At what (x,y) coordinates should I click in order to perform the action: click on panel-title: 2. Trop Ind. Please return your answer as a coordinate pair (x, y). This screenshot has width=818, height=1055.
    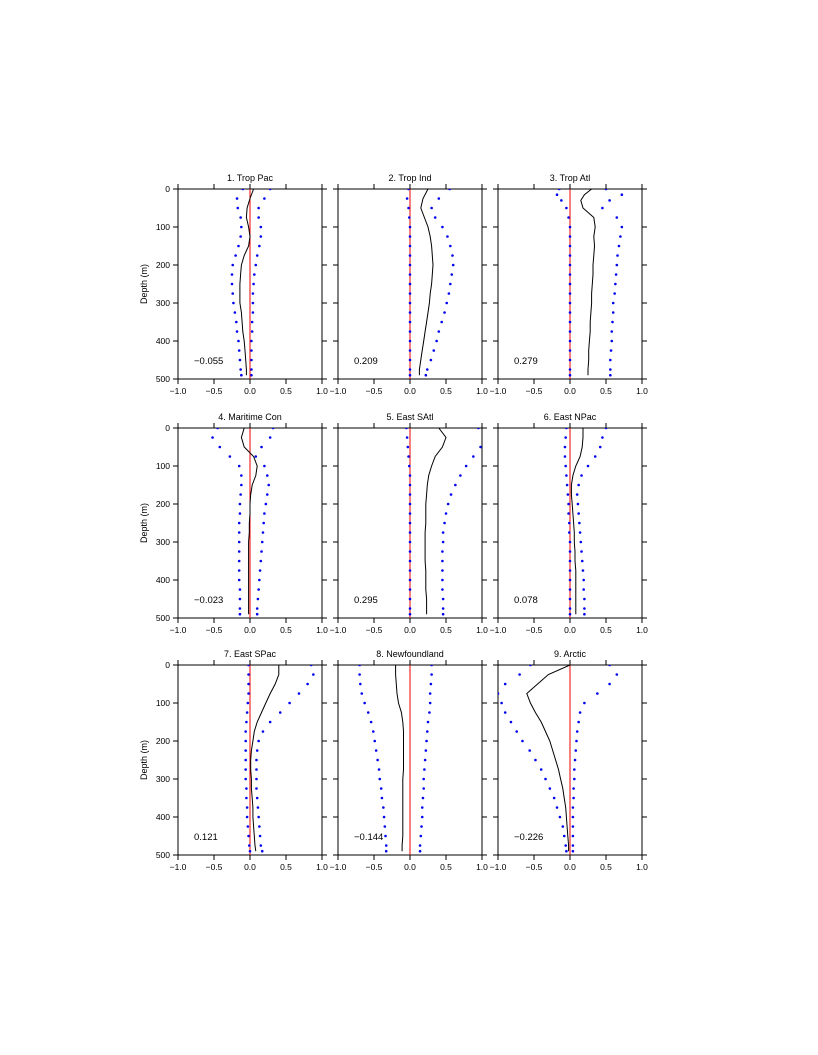
    Looking at the image, I should click on (409, 178).